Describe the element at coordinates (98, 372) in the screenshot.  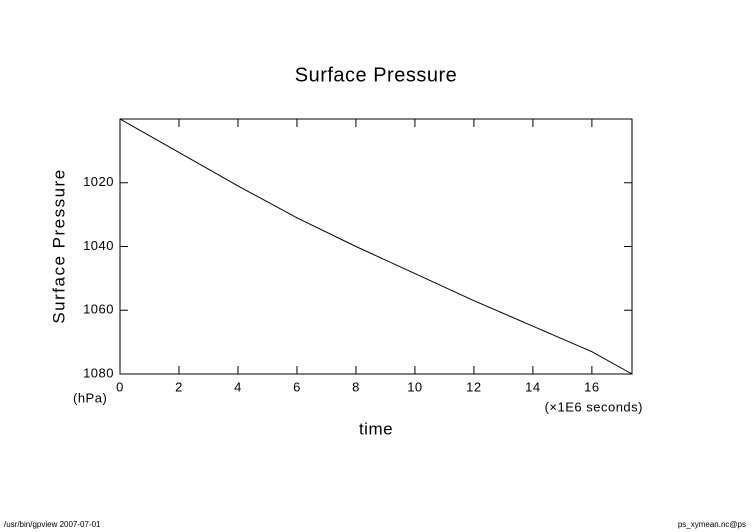
I see `y-tick-label: 1080` at that location.